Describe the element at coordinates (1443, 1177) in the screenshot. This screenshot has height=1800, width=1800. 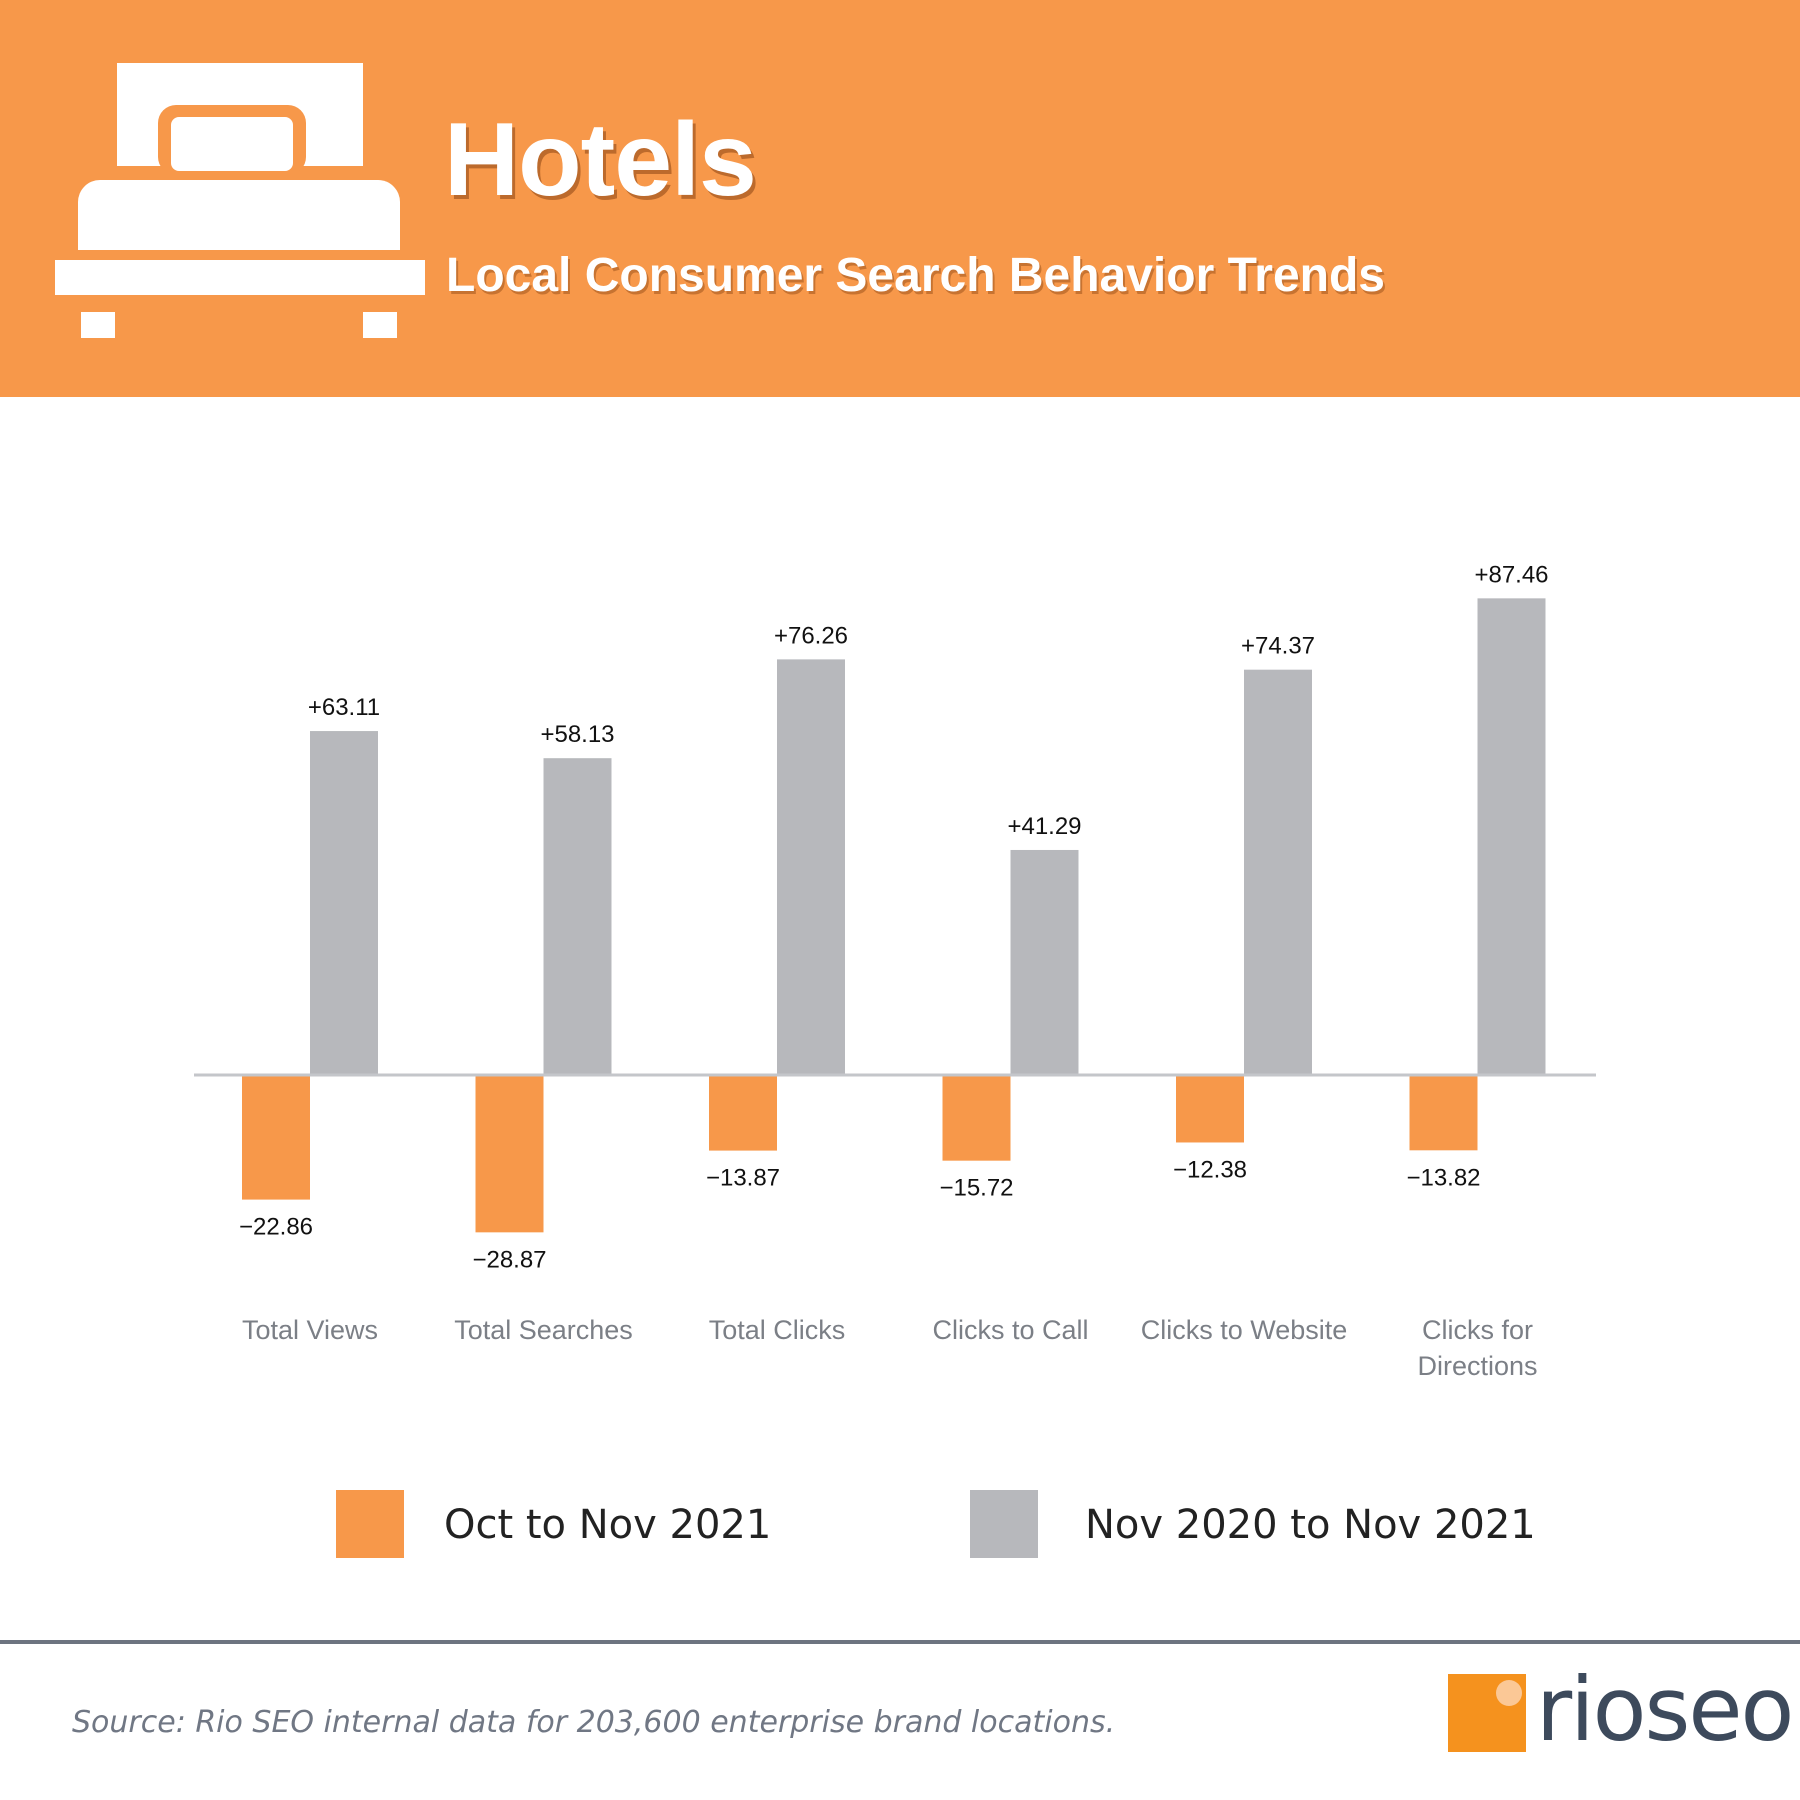
I see `data-label: −13.82` at that location.